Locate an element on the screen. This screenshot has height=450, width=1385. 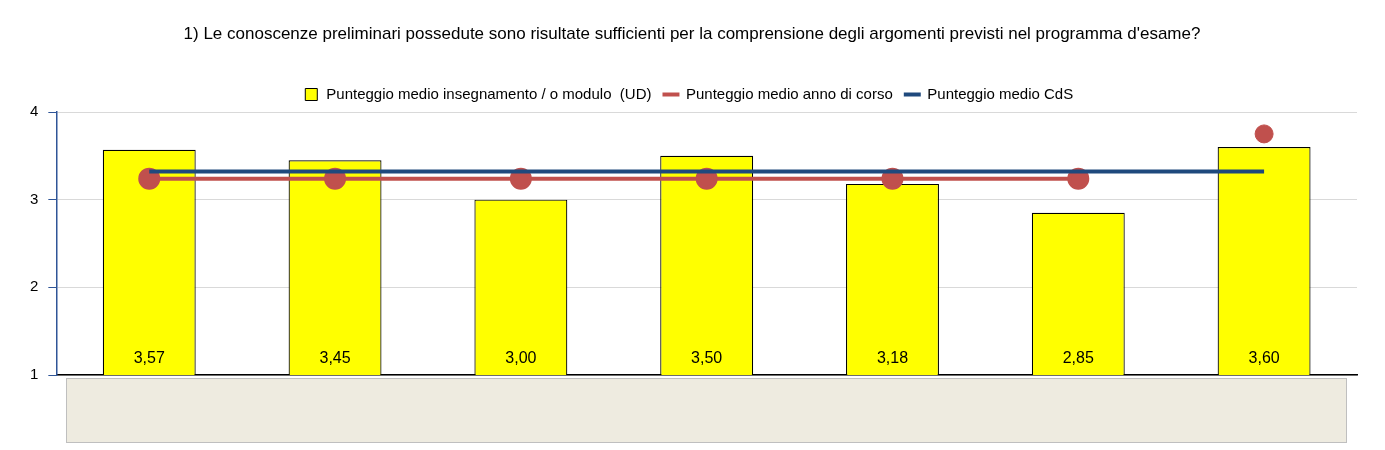
data-label: 3,57 is located at coordinates (149, 358).